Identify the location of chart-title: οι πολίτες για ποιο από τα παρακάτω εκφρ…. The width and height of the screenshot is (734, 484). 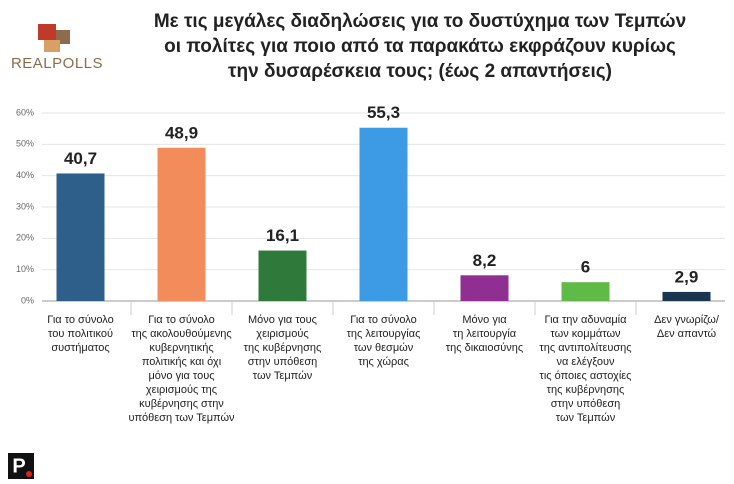
(420, 46).